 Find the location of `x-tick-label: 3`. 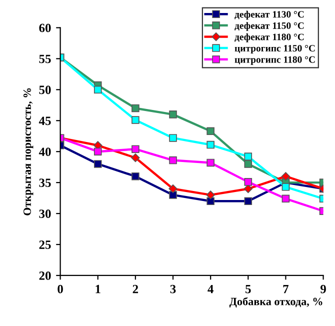

x-tick-label: 3 is located at coordinates (173, 289).